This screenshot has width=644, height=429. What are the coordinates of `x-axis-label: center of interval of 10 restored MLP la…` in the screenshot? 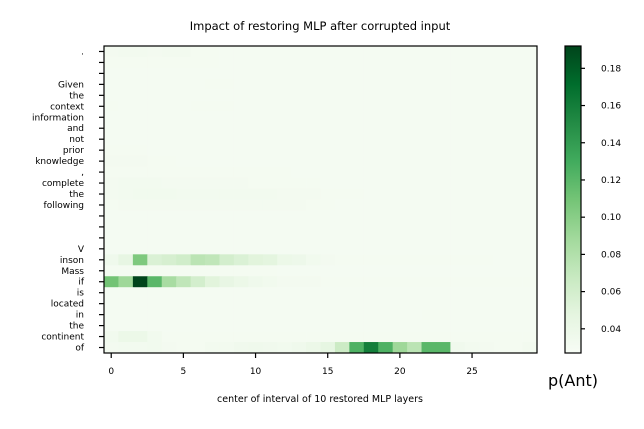 It's located at (320, 399).